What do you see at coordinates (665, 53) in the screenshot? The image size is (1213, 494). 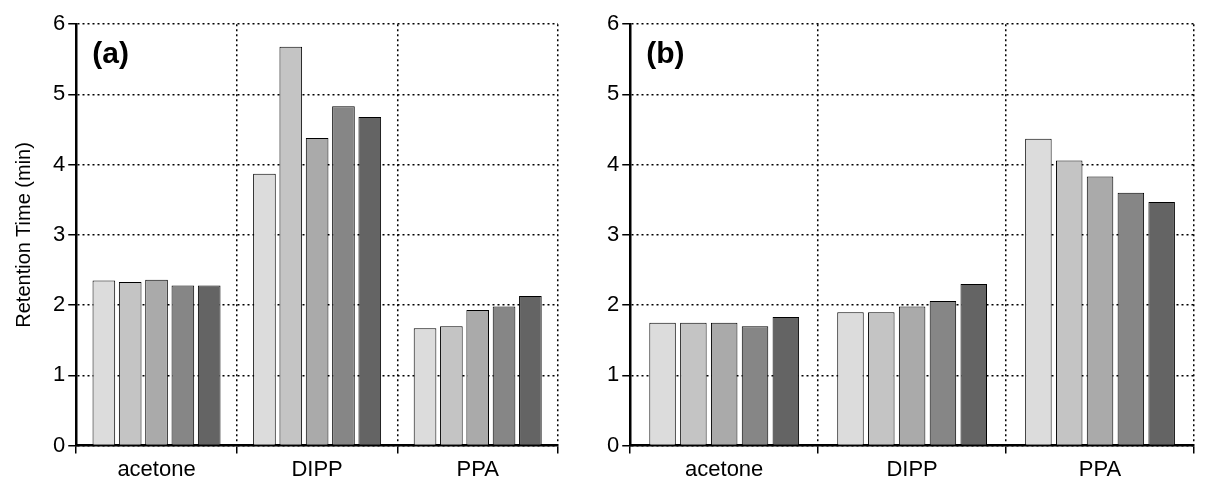 I see `chart-title: (b)` at bounding box center [665, 53].